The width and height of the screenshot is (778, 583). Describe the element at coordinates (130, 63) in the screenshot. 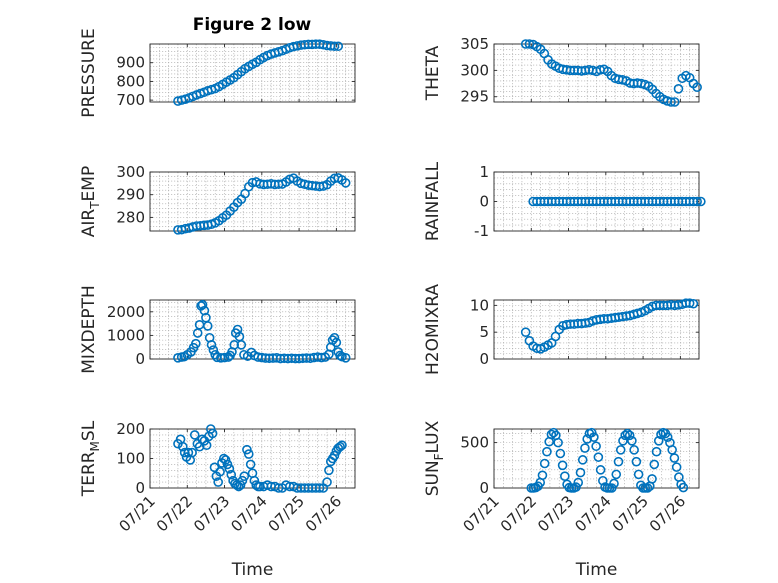

I see `y-tick-label: 900` at that location.